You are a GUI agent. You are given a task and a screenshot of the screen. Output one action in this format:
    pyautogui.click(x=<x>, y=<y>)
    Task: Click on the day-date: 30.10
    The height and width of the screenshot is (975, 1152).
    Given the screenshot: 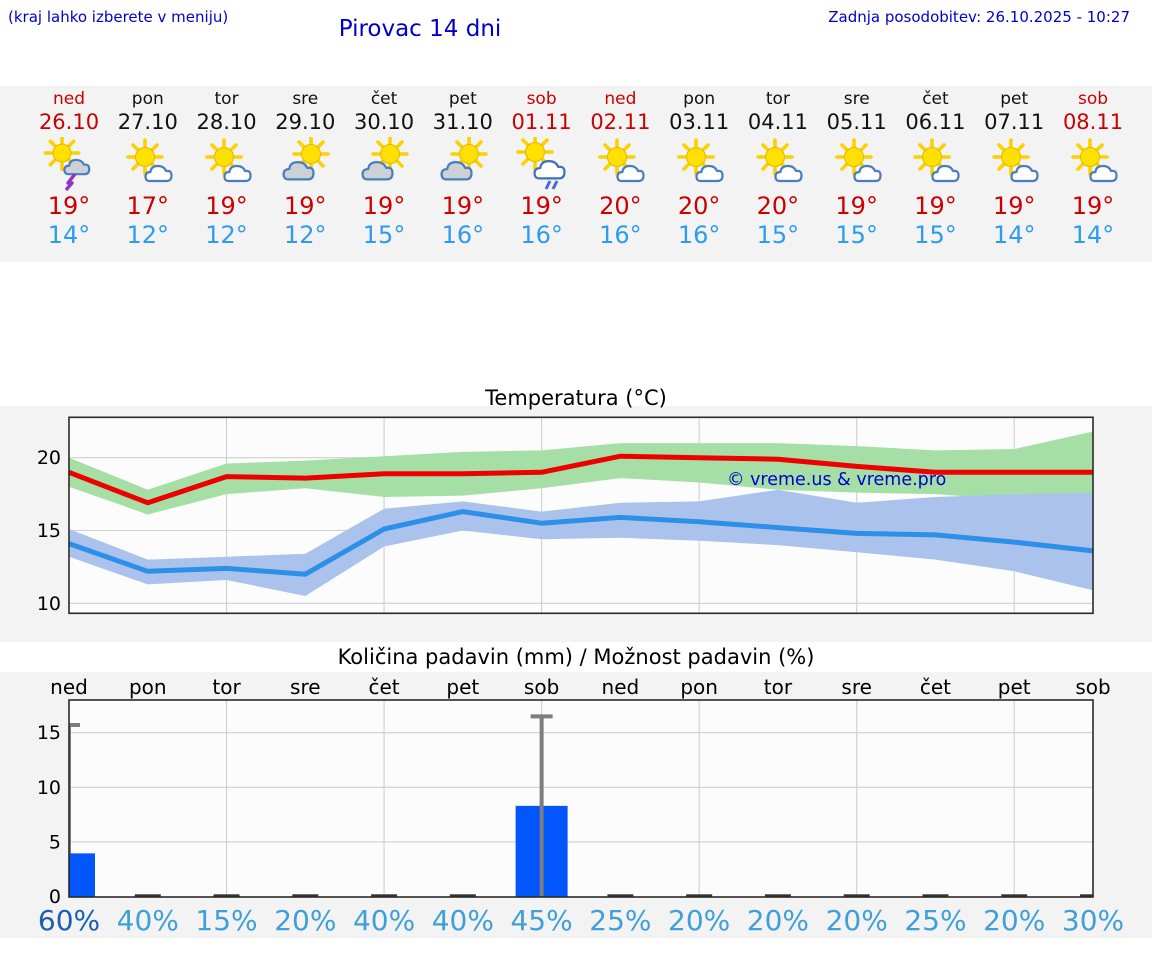 What is the action you would take?
    pyautogui.click(x=384, y=122)
    